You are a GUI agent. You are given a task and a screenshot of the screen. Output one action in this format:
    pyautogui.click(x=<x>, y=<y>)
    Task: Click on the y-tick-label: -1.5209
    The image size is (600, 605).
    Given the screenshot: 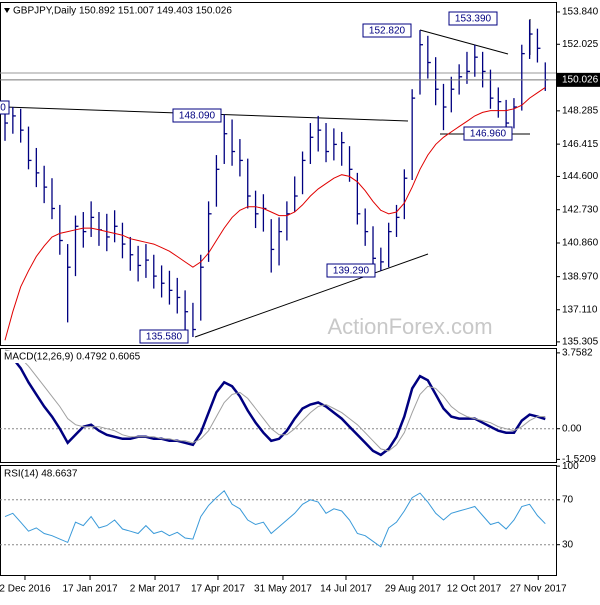 What is the action you would take?
    pyautogui.click(x=579, y=459)
    